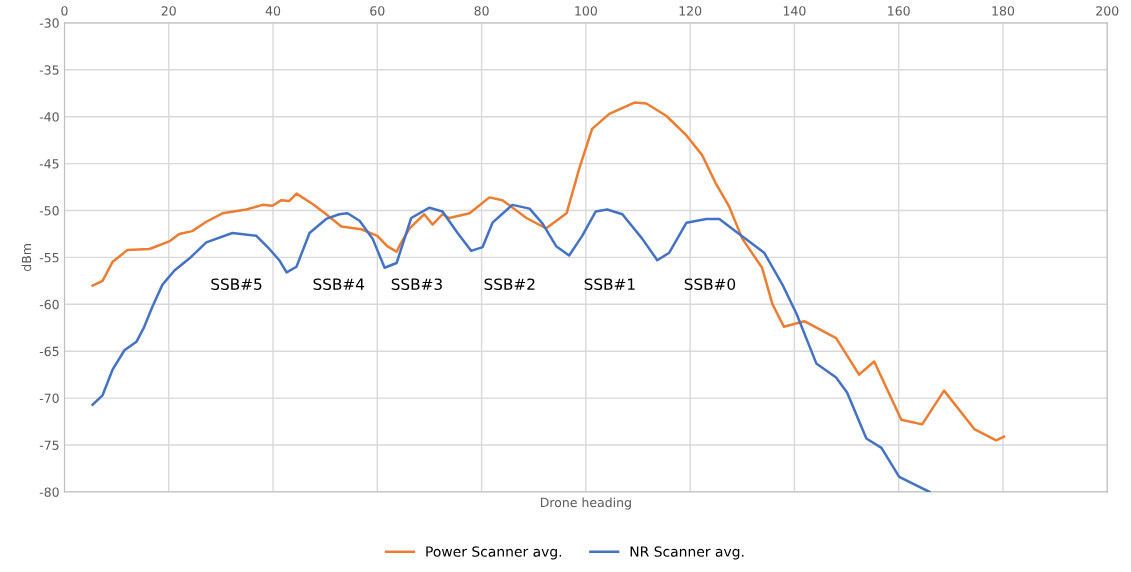  I want to click on x-tick-label: 120, so click(690, 11).